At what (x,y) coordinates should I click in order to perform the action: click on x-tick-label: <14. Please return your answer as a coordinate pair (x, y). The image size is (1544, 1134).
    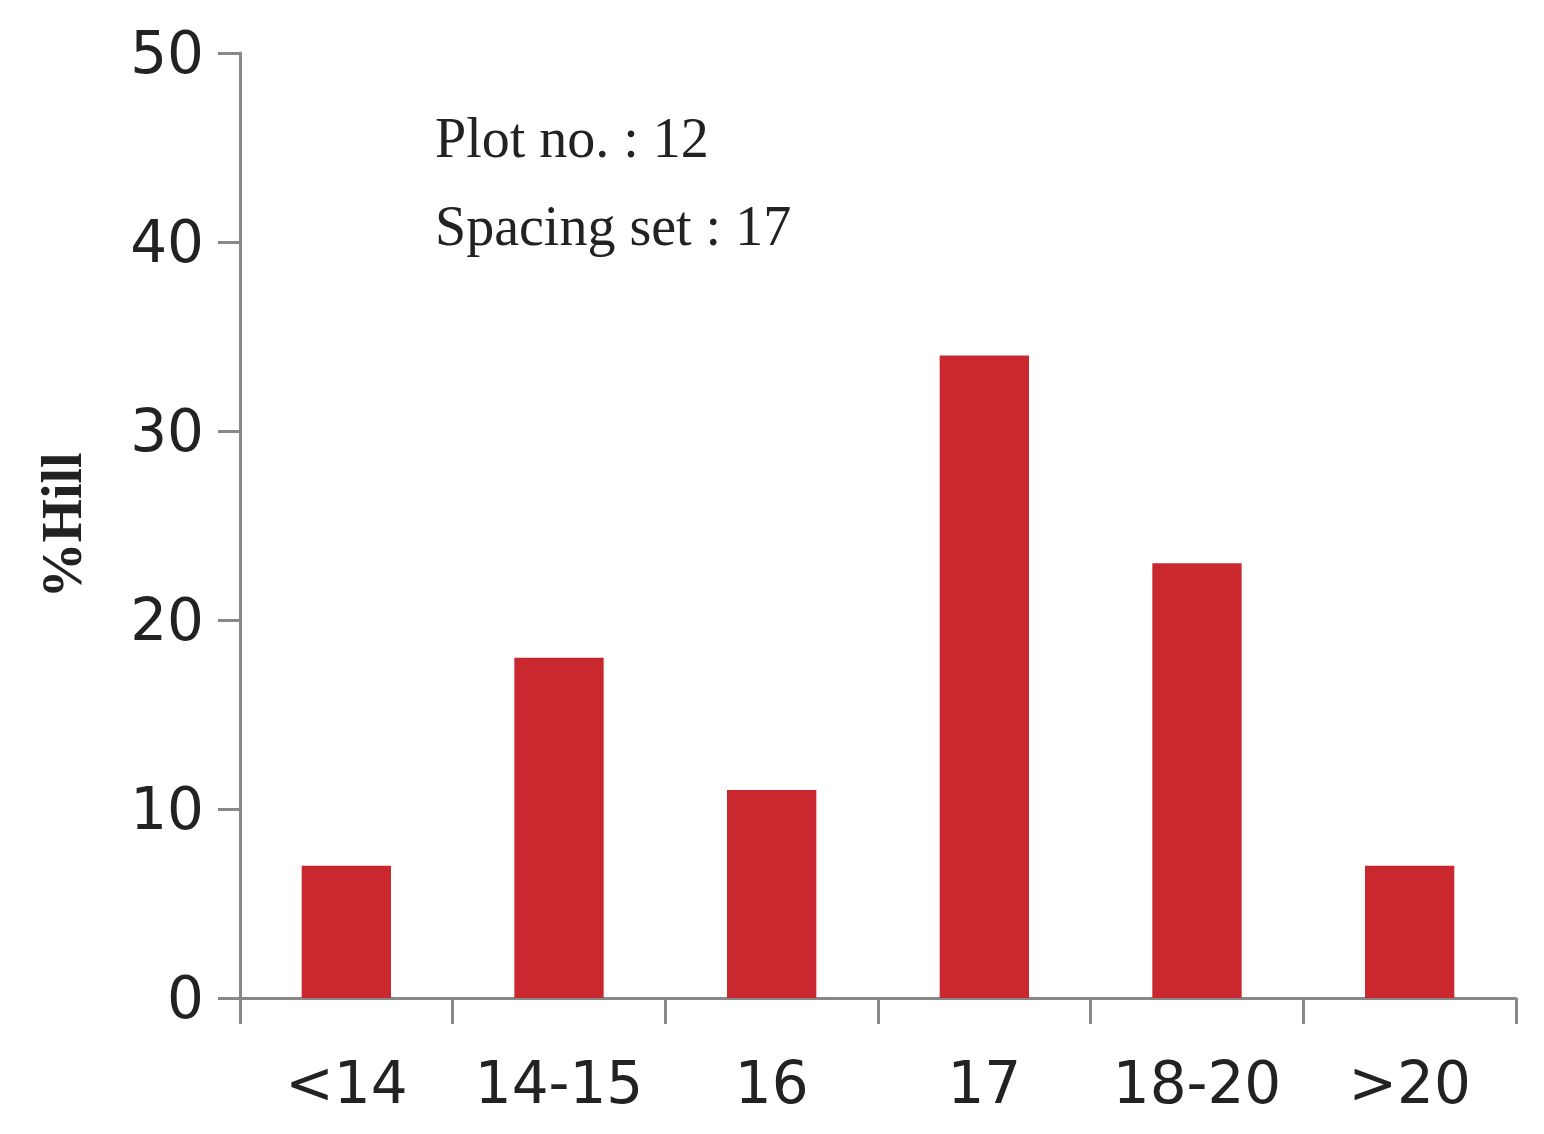
    Looking at the image, I should click on (346, 1083).